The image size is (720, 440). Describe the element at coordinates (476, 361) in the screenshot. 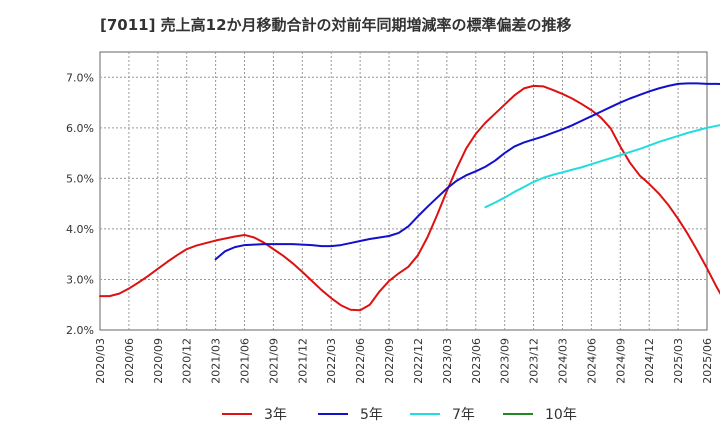

I see `x-tick-label: 2023/06` at that location.